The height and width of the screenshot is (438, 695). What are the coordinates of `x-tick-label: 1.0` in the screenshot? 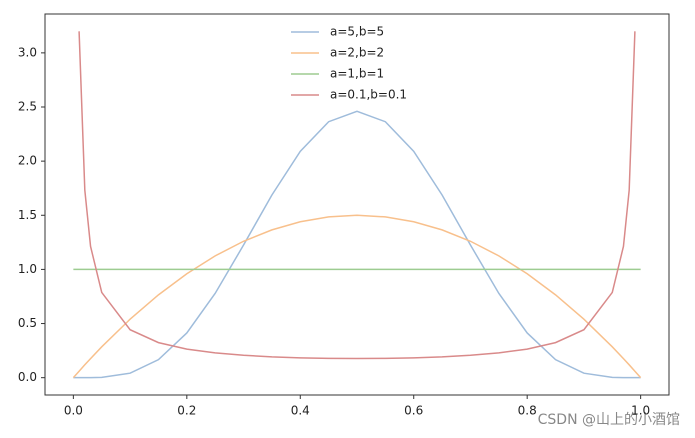 It's located at (640, 411).